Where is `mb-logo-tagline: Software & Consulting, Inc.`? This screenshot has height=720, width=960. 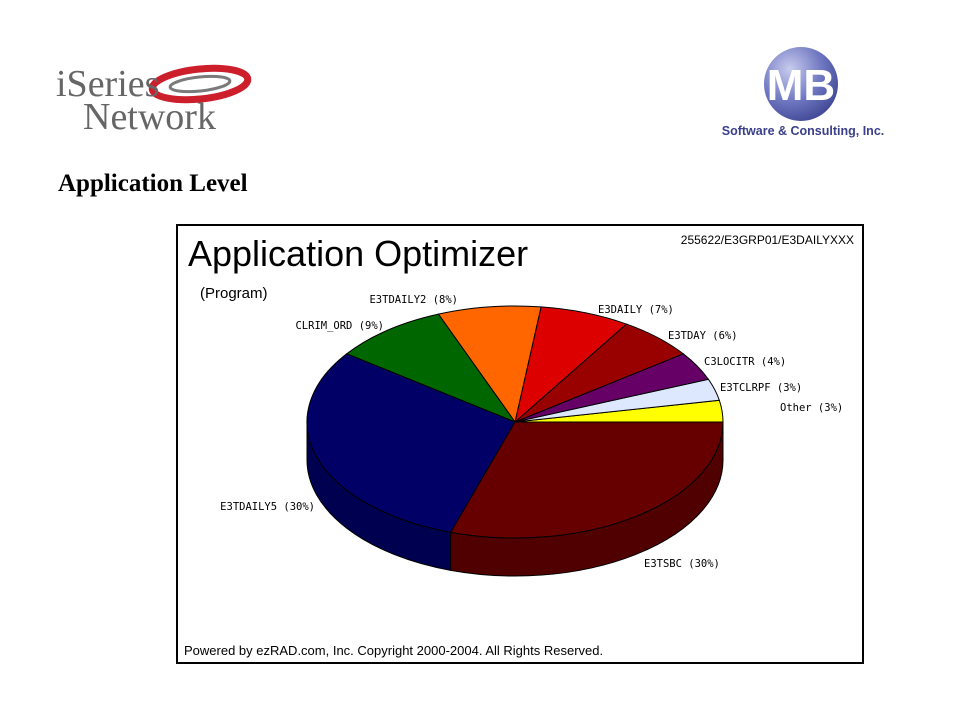
mb-logo-tagline: Software & Consulting, Inc. is located at coordinates (803, 131).